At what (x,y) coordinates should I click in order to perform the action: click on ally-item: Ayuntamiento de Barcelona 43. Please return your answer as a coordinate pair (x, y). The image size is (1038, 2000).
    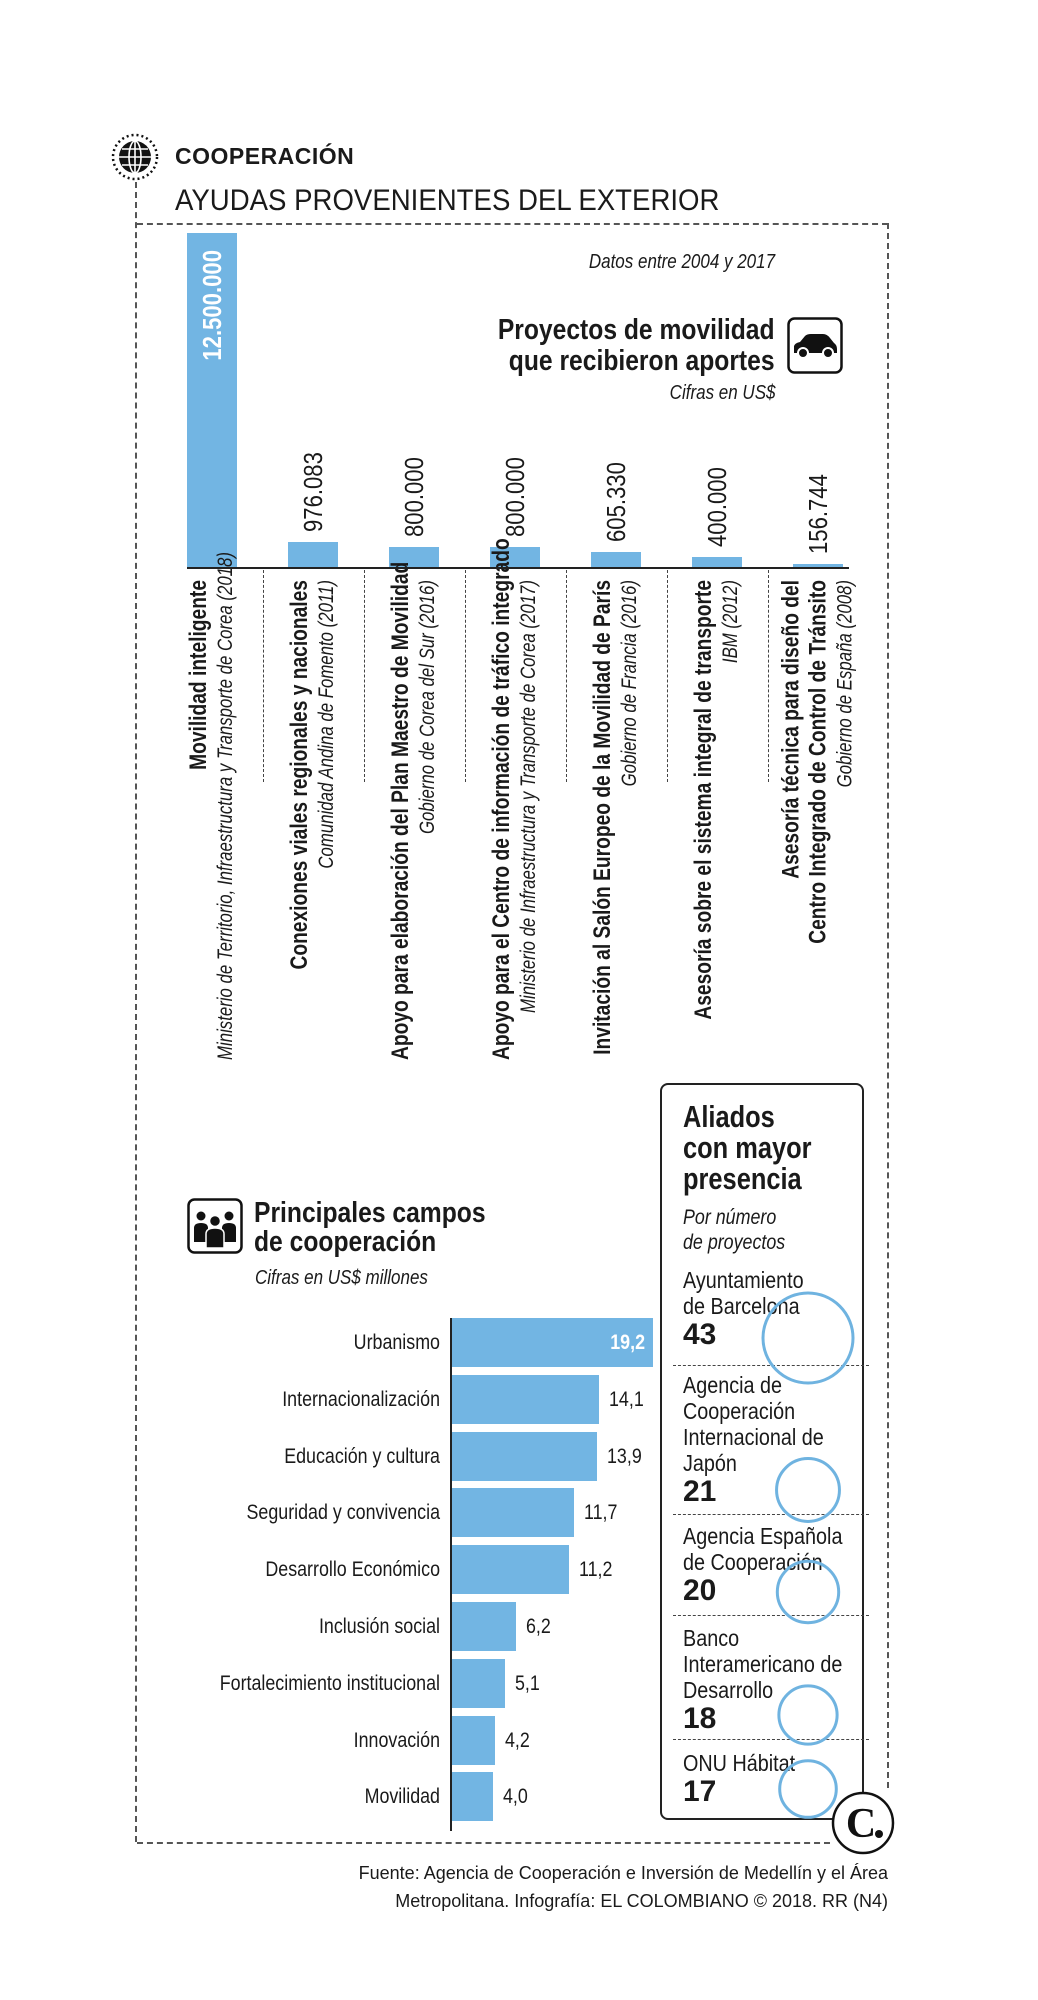
    Looking at the image, I should click on (753, 1309).